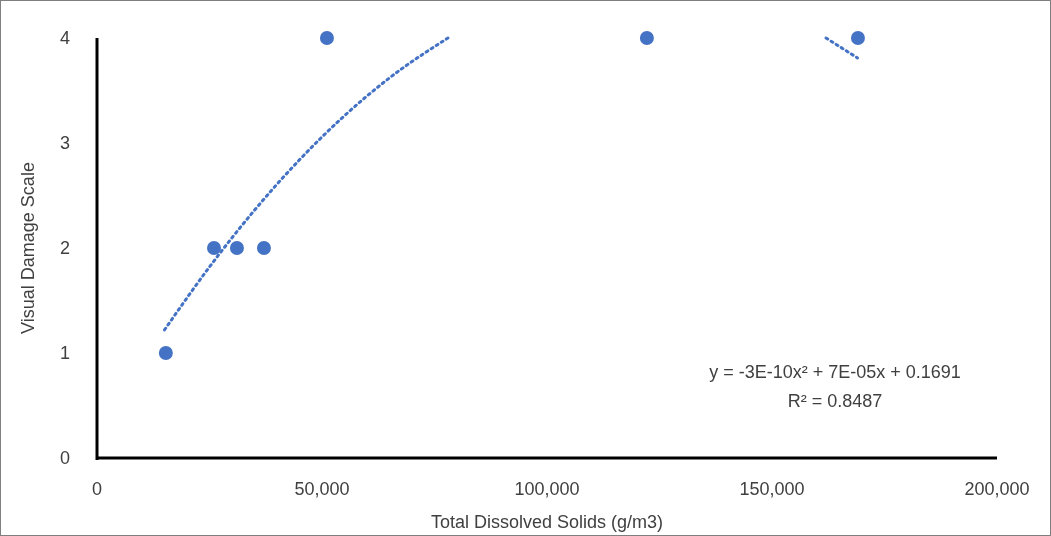 Image resolution: width=1051 pixels, height=536 pixels. What do you see at coordinates (997, 489) in the screenshot?
I see `x-tick-label: 200,000` at bounding box center [997, 489].